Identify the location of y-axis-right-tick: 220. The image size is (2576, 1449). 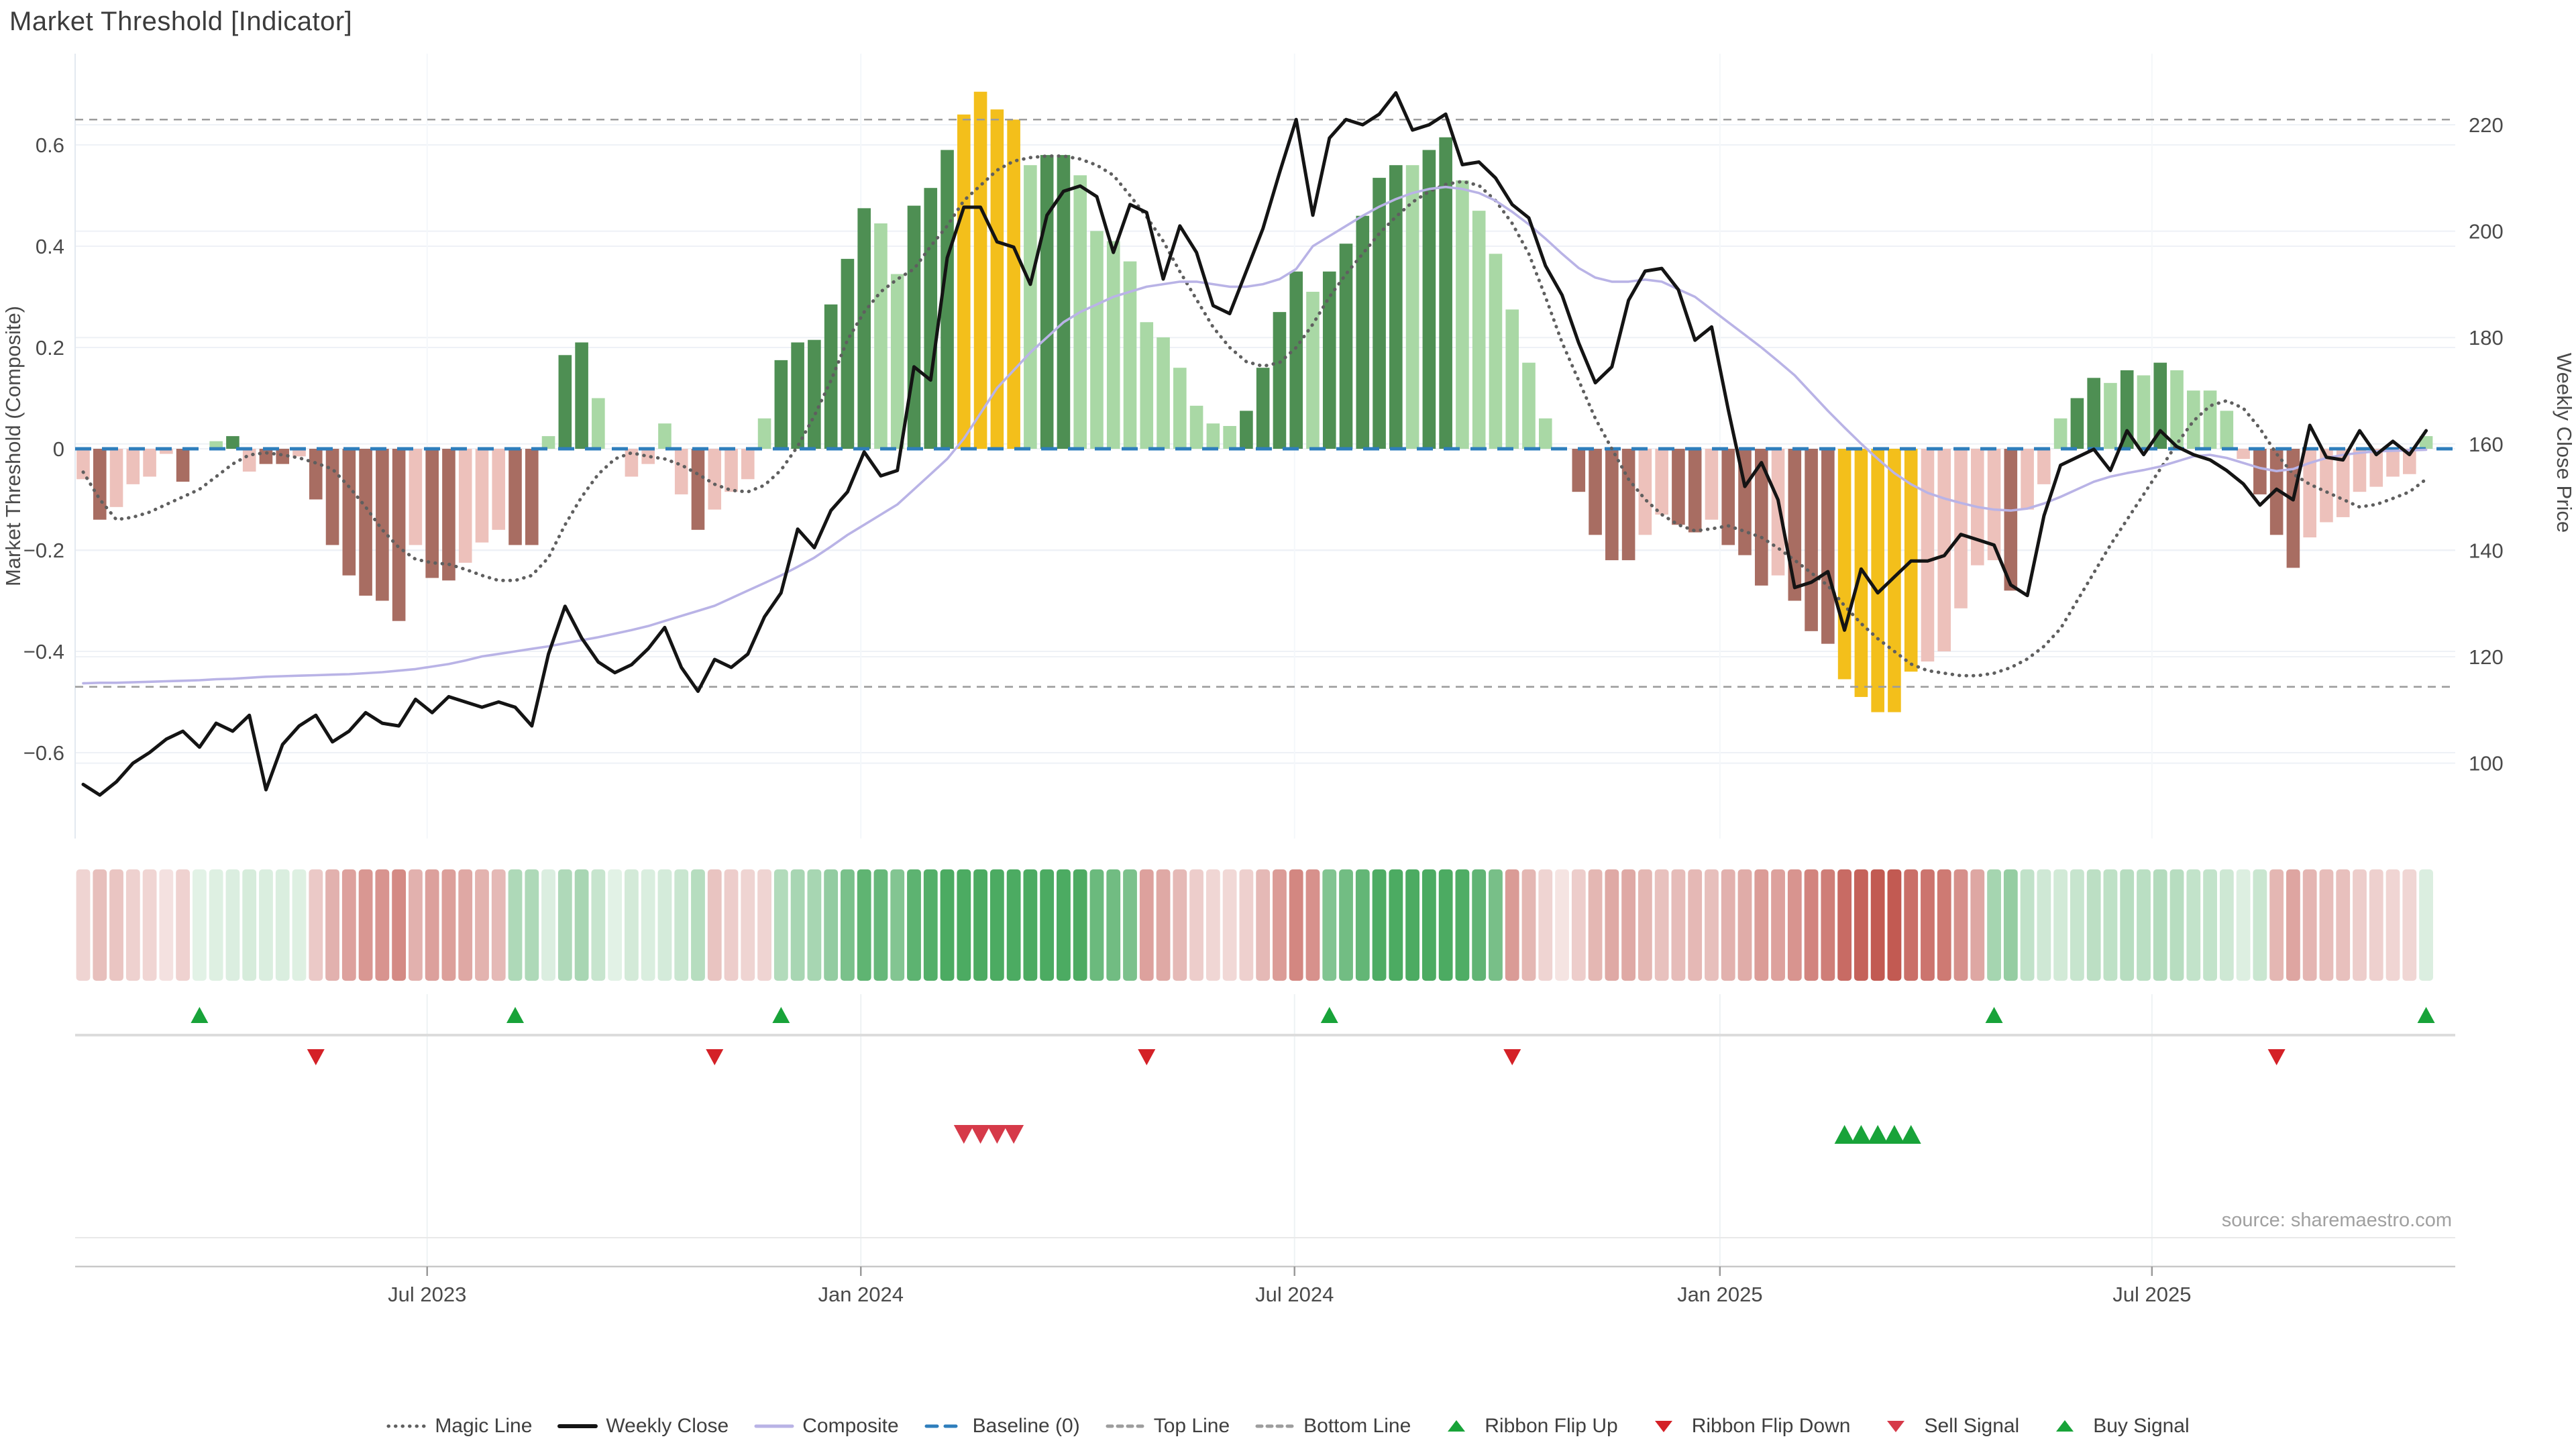
(2486, 125).